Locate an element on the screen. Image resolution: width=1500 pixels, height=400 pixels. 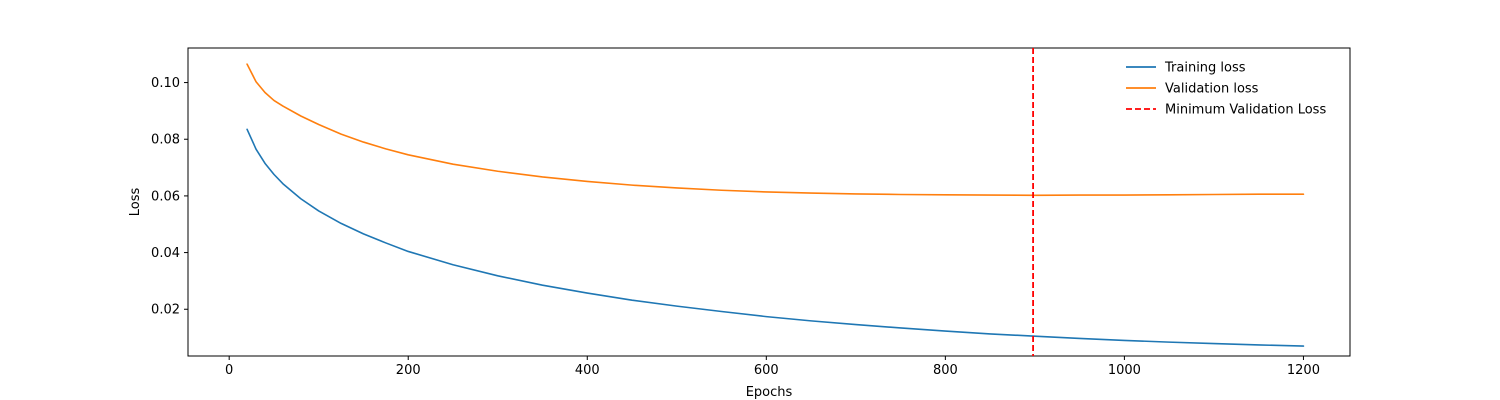
y-tick-label: 0.04 is located at coordinates (165, 253).